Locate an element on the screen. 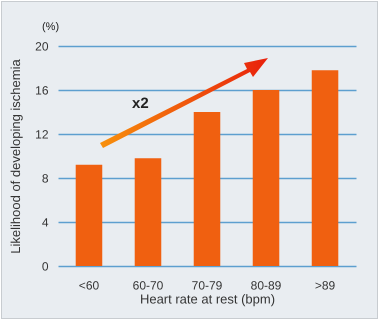  y-tick-label: 4 is located at coordinates (45, 223).